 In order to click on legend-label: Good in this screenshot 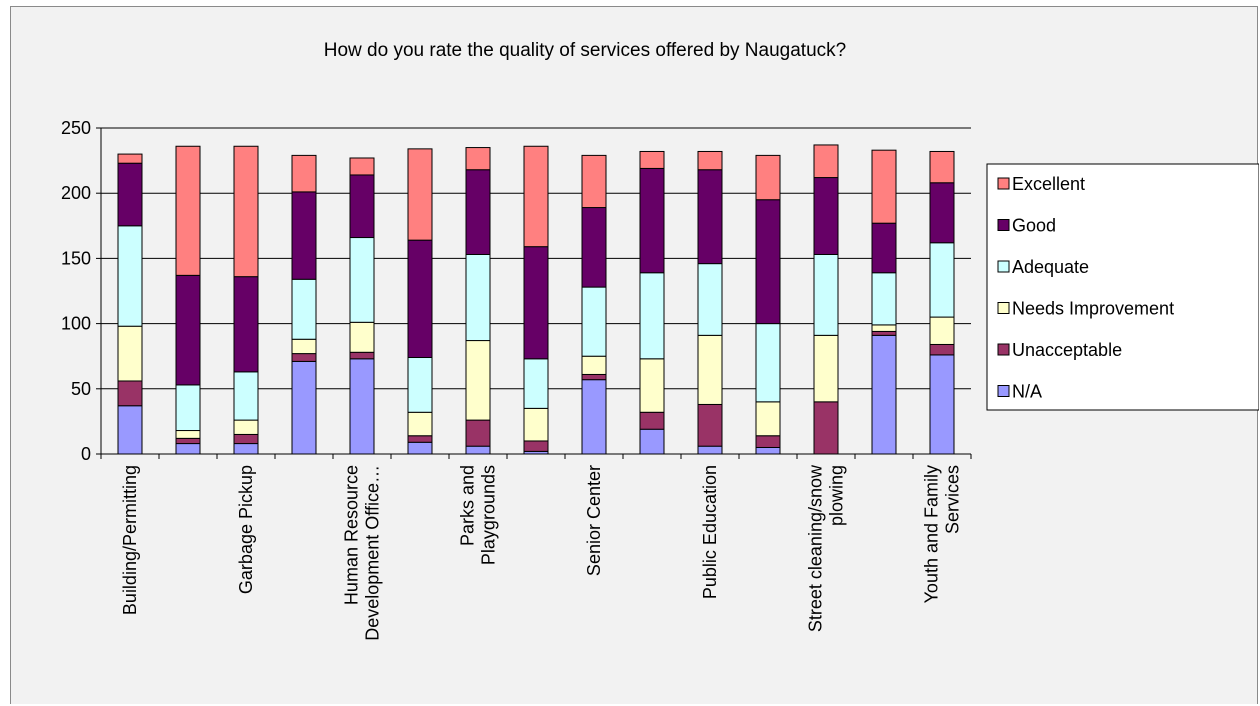, I will do `click(1034, 226)`.